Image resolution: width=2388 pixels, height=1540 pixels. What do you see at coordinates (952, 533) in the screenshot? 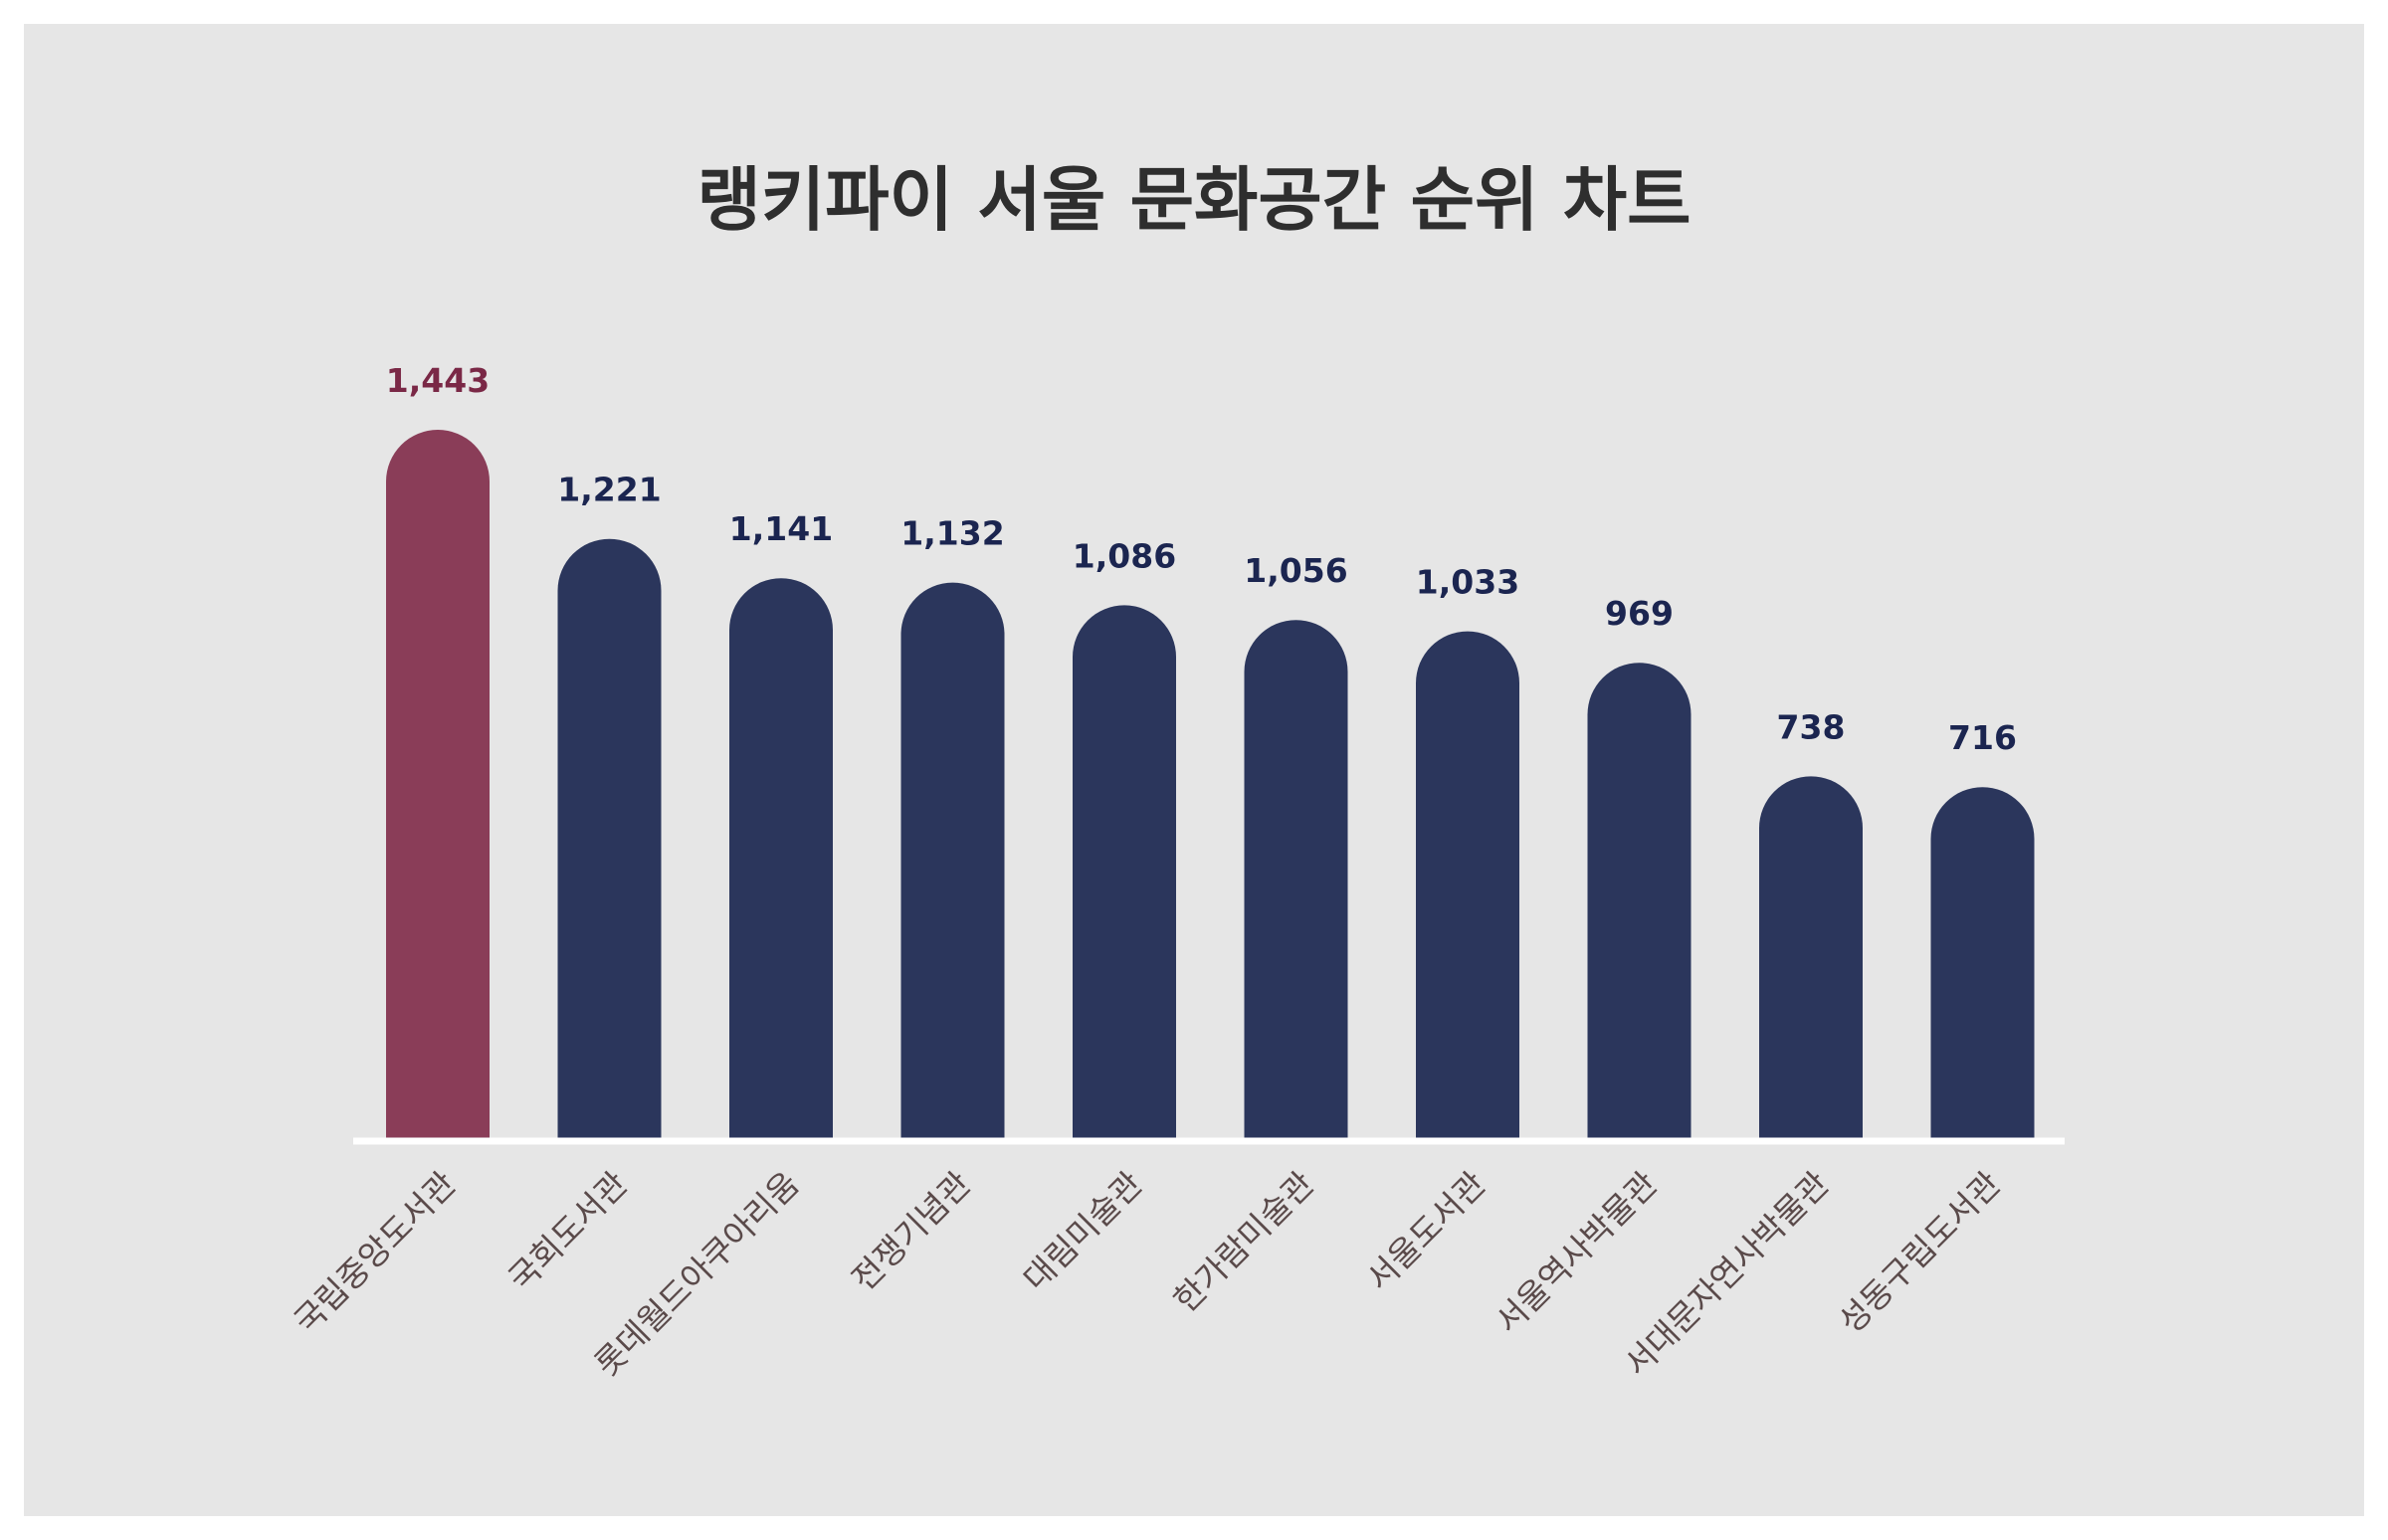
I see `value-label: 1,132` at bounding box center [952, 533].